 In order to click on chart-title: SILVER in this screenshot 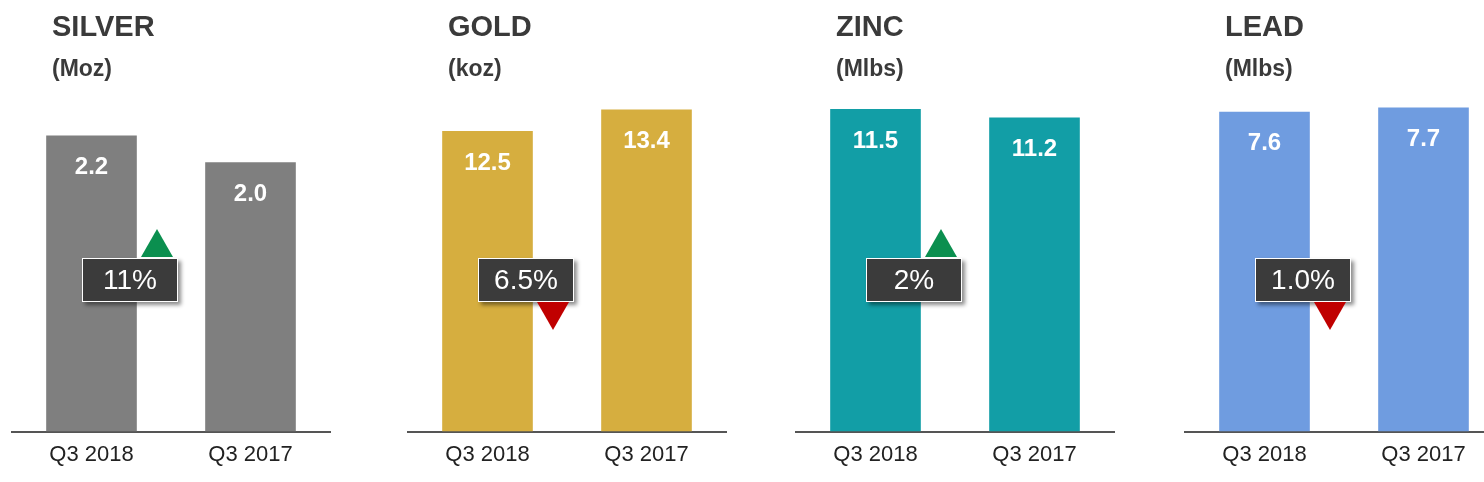, I will do `click(103, 26)`.